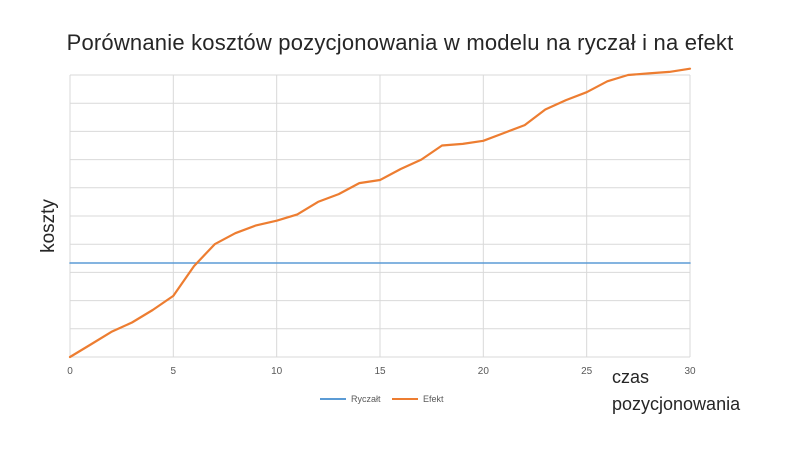 This screenshot has height=452, width=800. Describe the element at coordinates (382, 399) in the screenshot. I see `legend: Ryczałt Efekt` at that location.